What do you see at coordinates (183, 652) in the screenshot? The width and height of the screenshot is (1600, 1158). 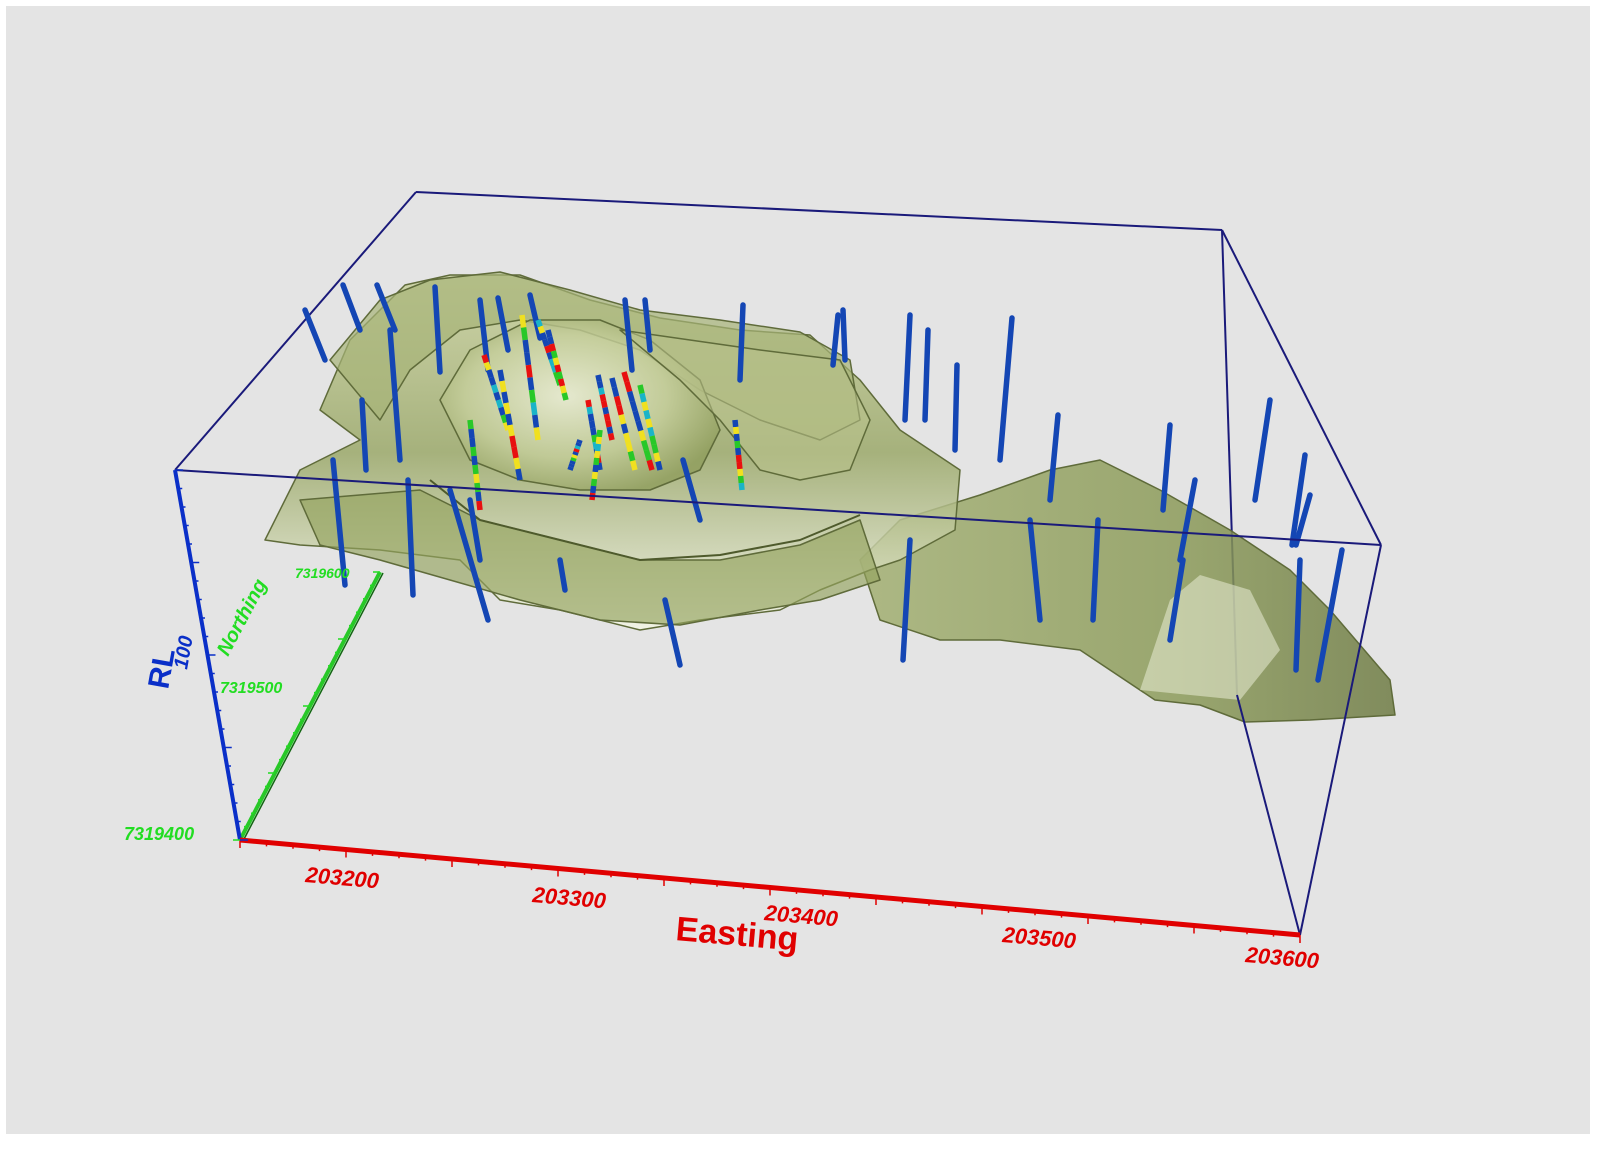 I see `rl-tick-label: 100` at bounding box center [183, 652].